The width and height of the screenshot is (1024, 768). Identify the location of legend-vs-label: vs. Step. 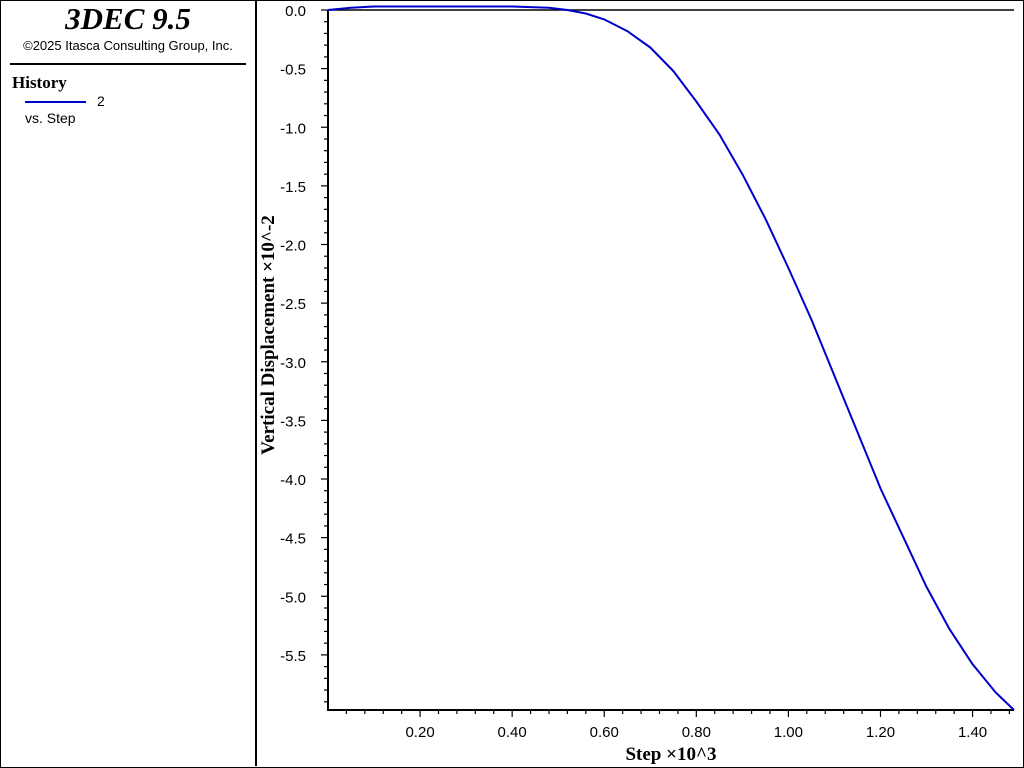
(50, 118).